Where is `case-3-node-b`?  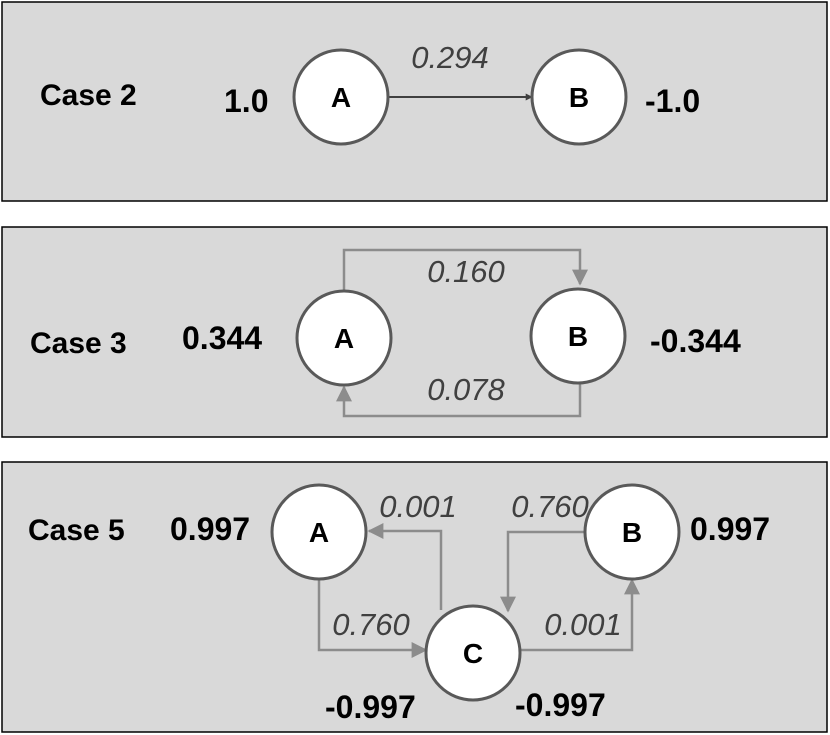
case-3-node-b is located at coordinates (578, 336).